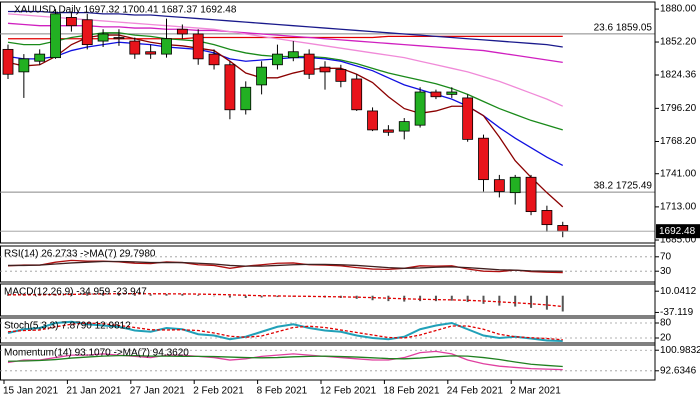 The image size is (700, 400). What do you see at coordinates (282, 391) in the screenshot?
I see `x-tick-label: 8 Feb 2021` at bounding box center [282, 391].